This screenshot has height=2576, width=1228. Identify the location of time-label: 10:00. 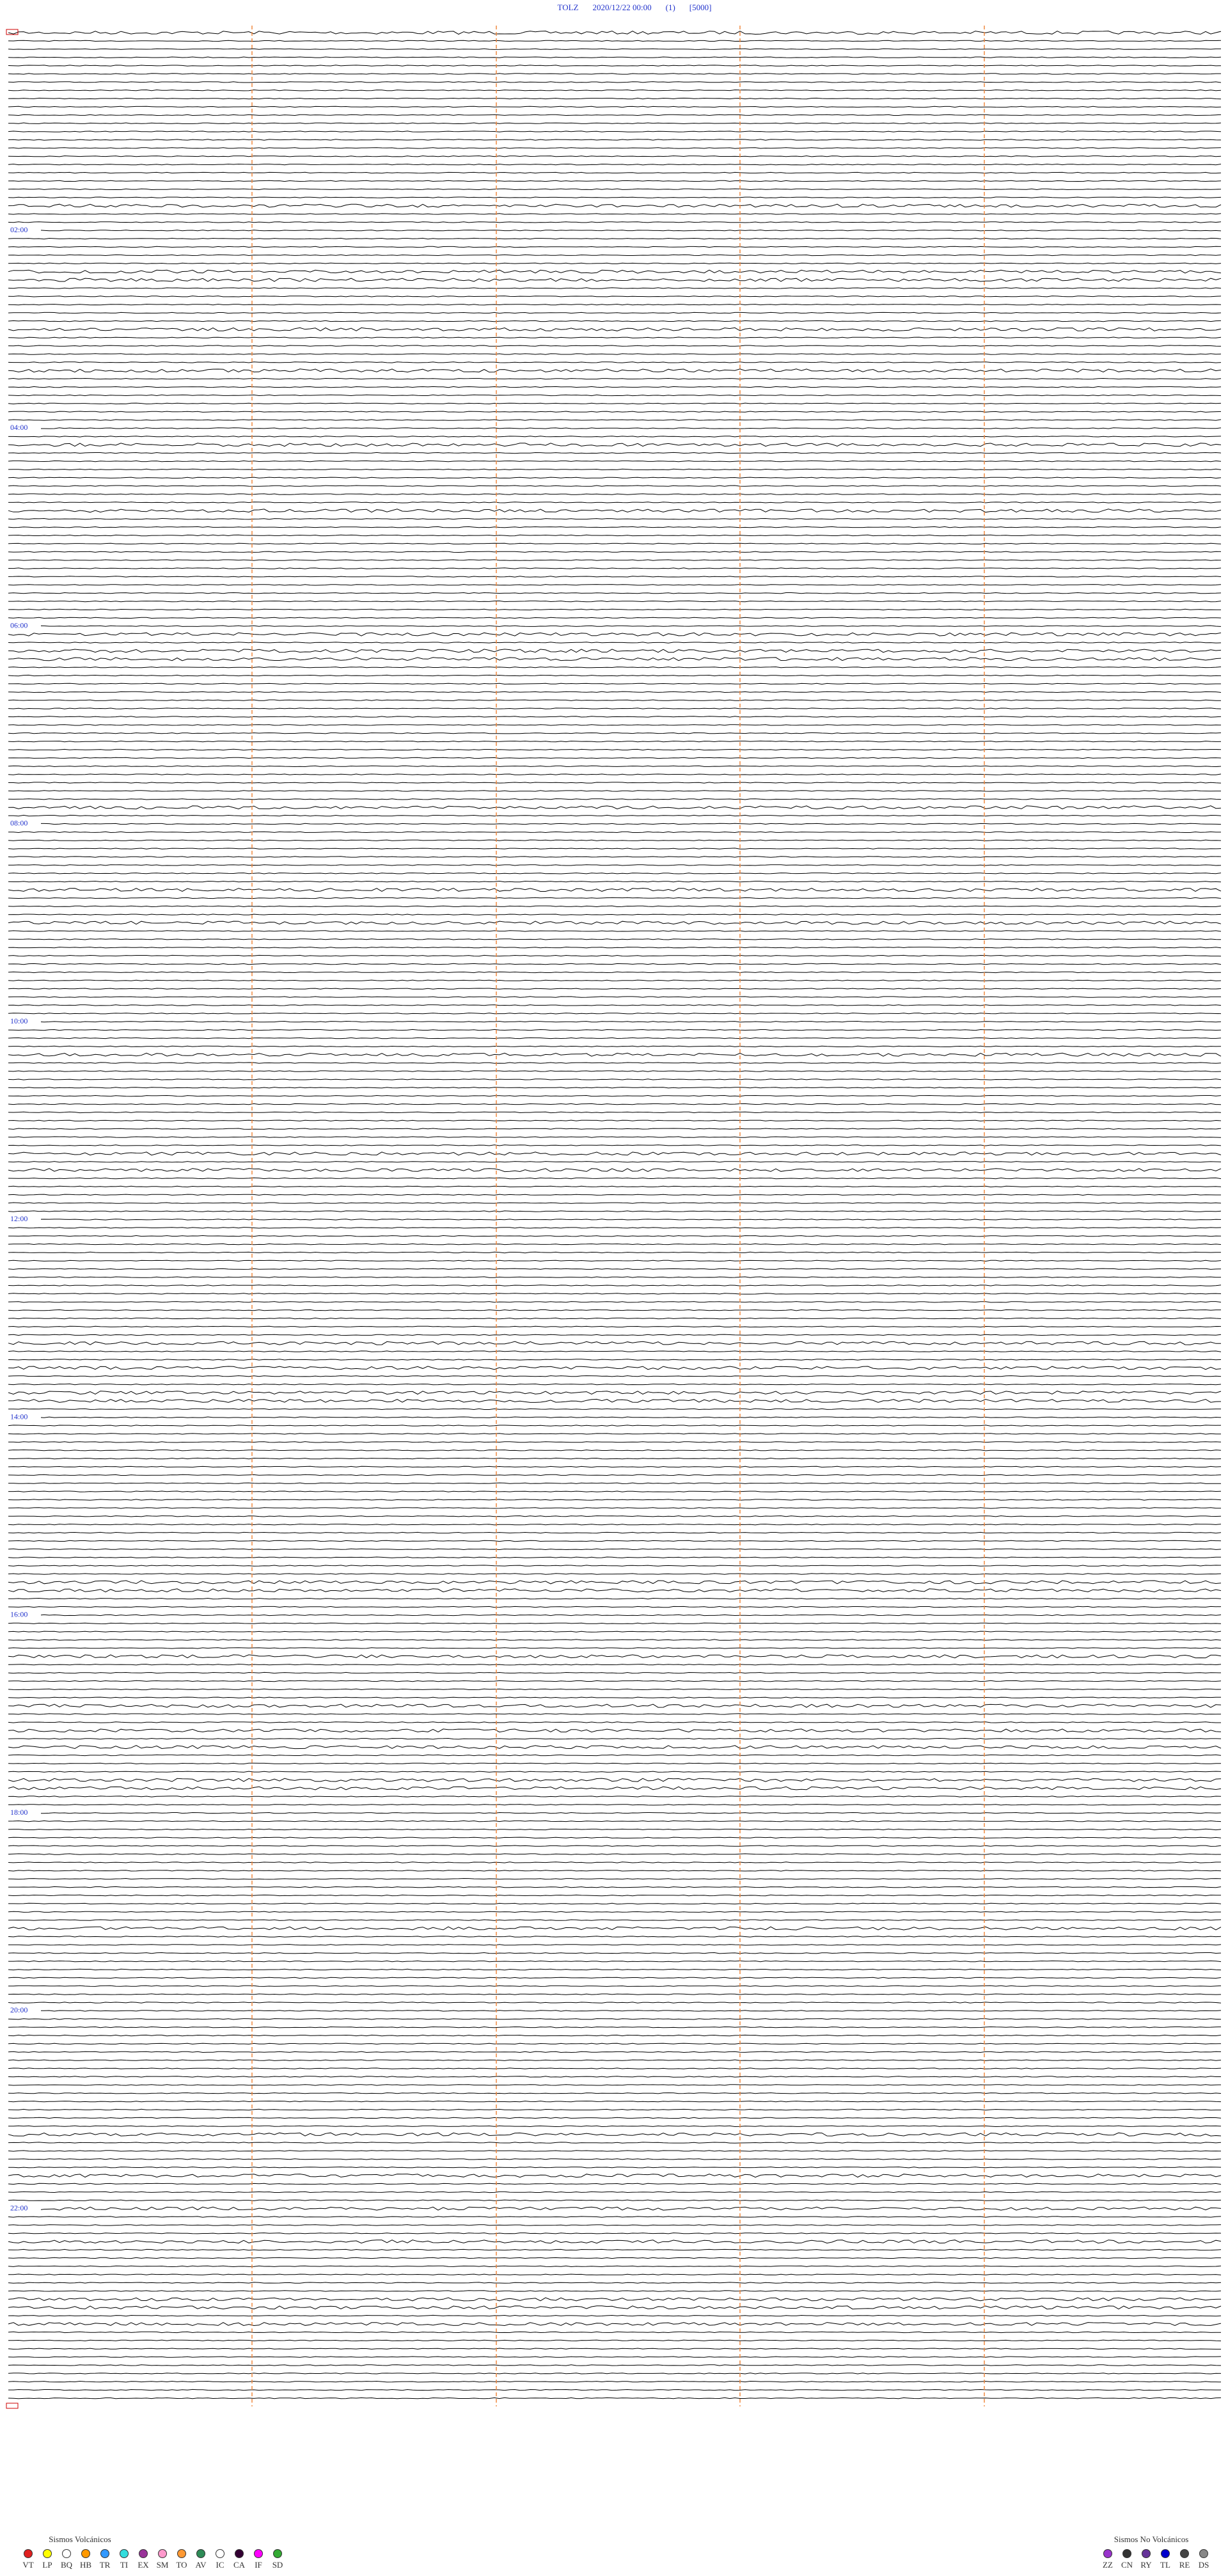
(19, 1020).